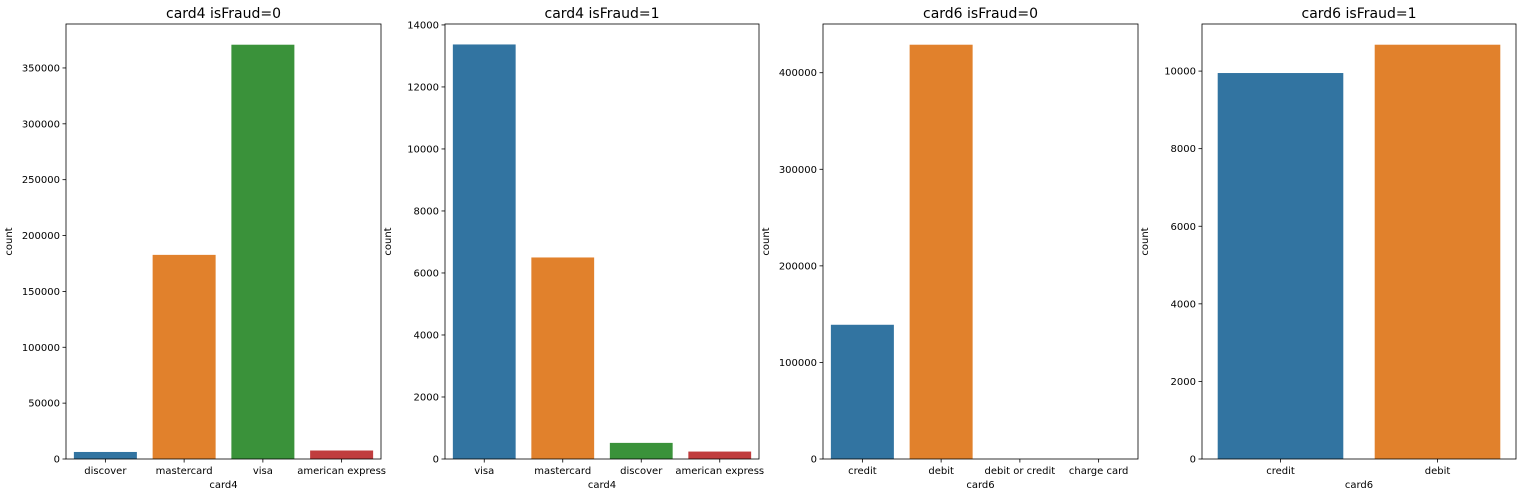 The width and height of the screenshot is (1523, 497). I want to click on x-tick-label: debit or credit, so click(1020, 471).